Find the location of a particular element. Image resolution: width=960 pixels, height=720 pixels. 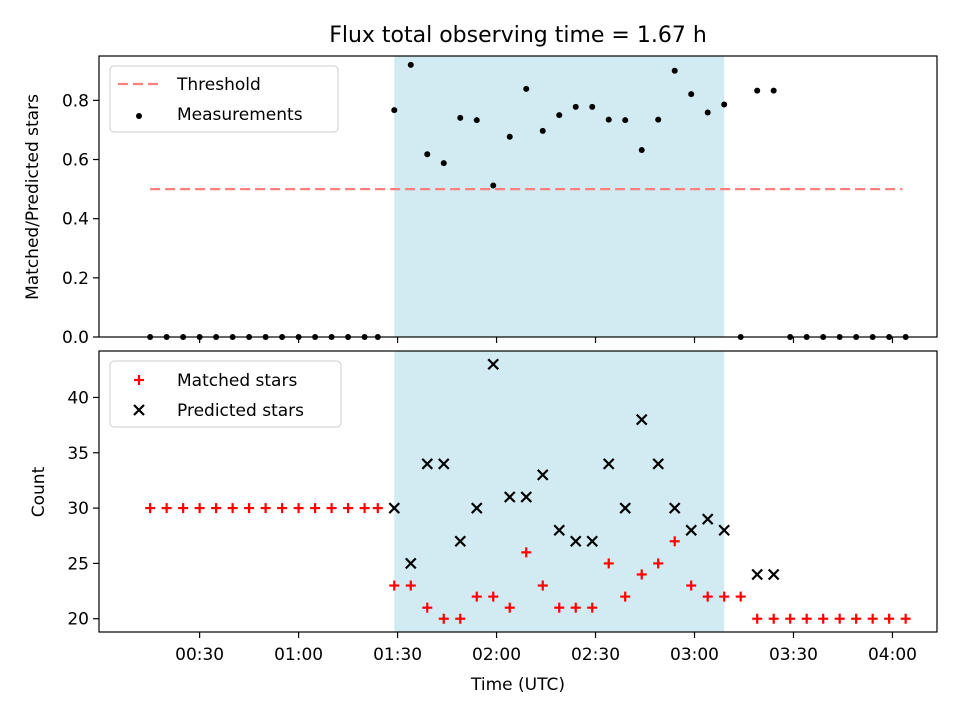

y-tick-label: 0.4 is located at coordinates (75, 220).